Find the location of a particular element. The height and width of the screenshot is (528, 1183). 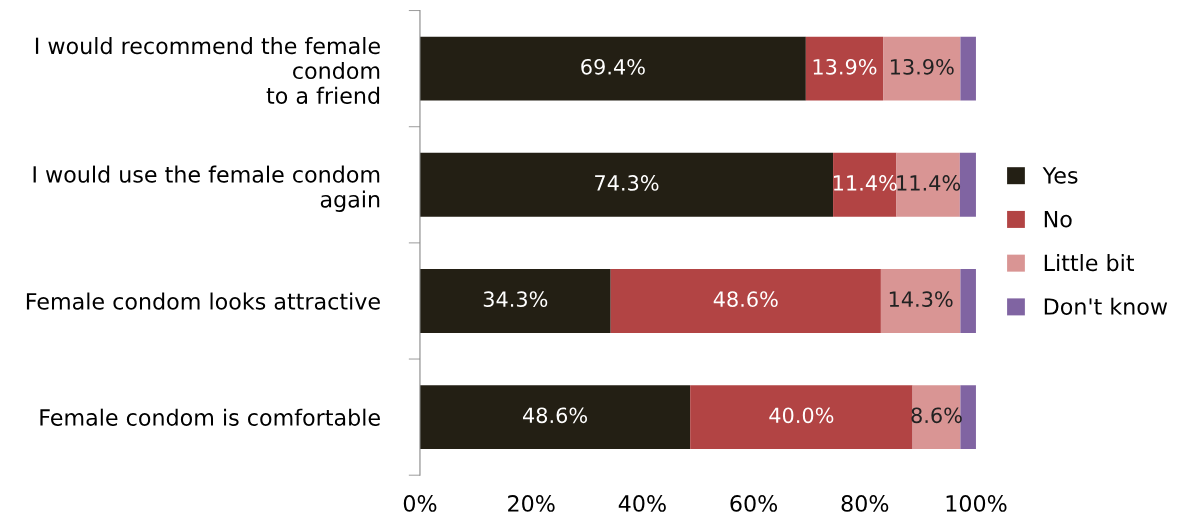

data-label: 14.3% is located at coordinates (921, 299).